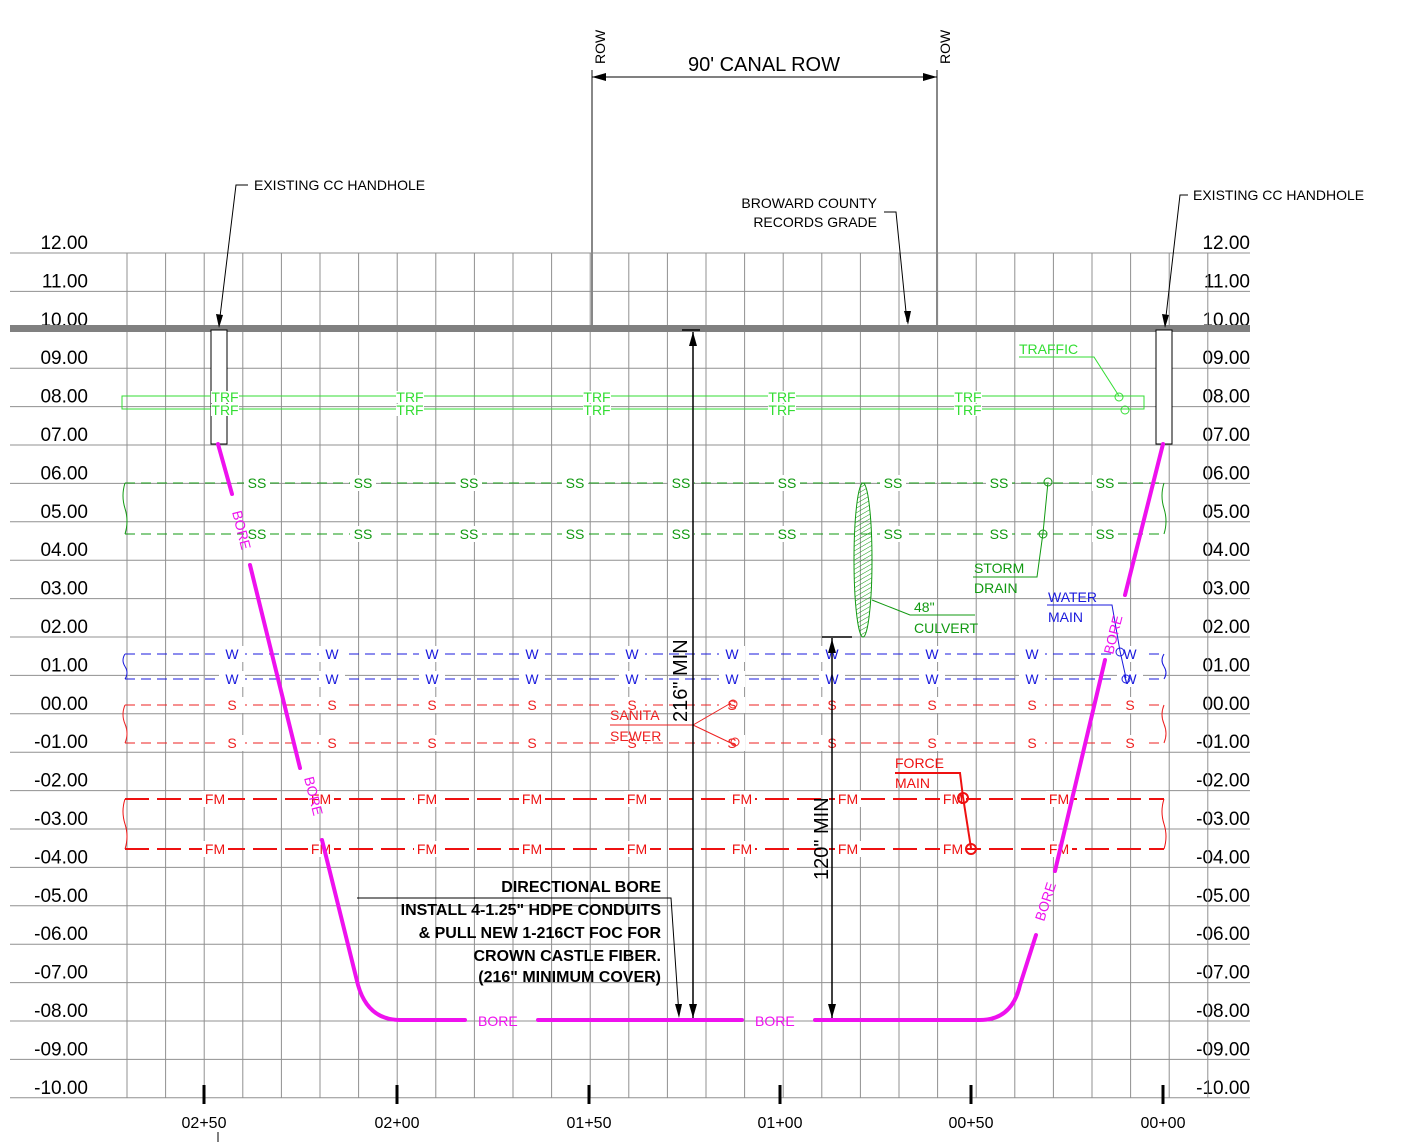  Describe the element at coordinates (61, 973) in the screenshot. I see `elev-label-left: -07.00` at that location.